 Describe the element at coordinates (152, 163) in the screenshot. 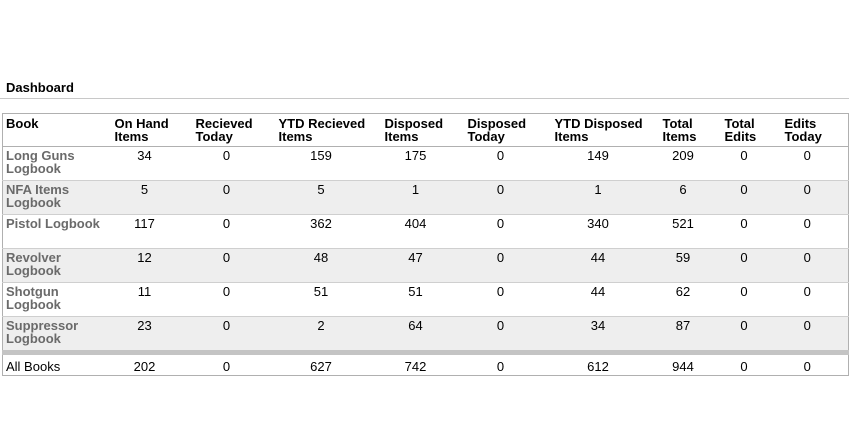

I see `on-hand-items-cell: 34` at that location.